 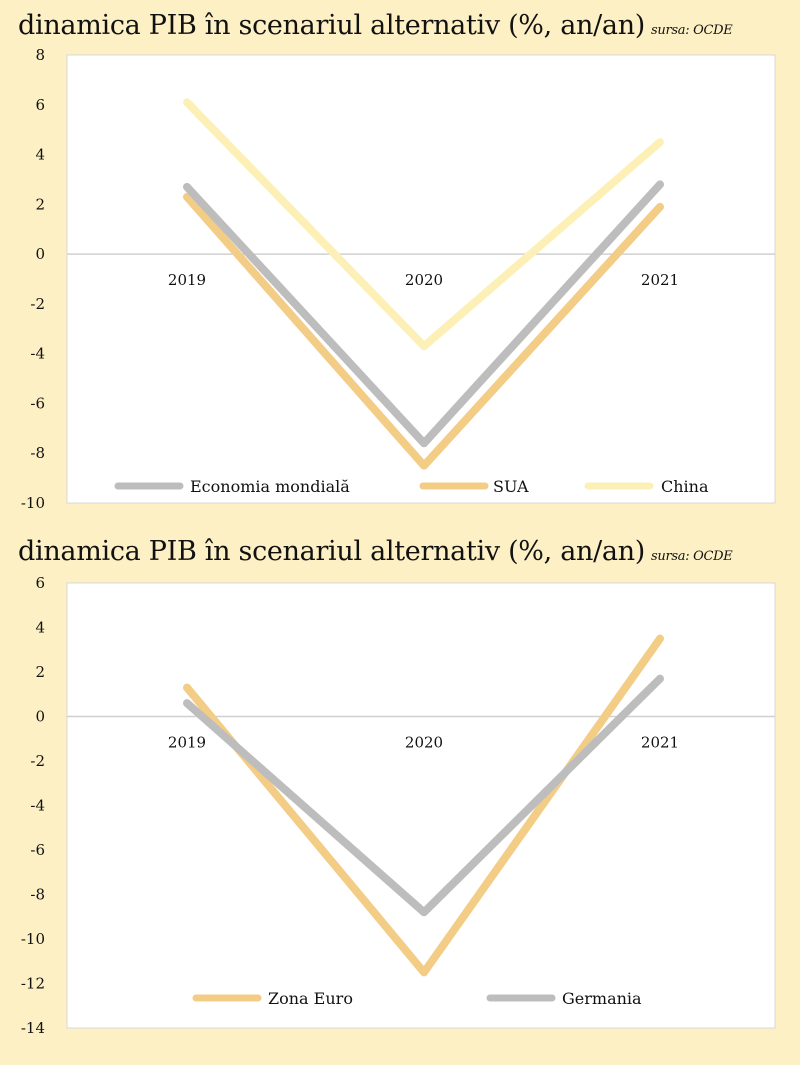 I want to click on y-tick-label: 8, so click(x=40, y=55).